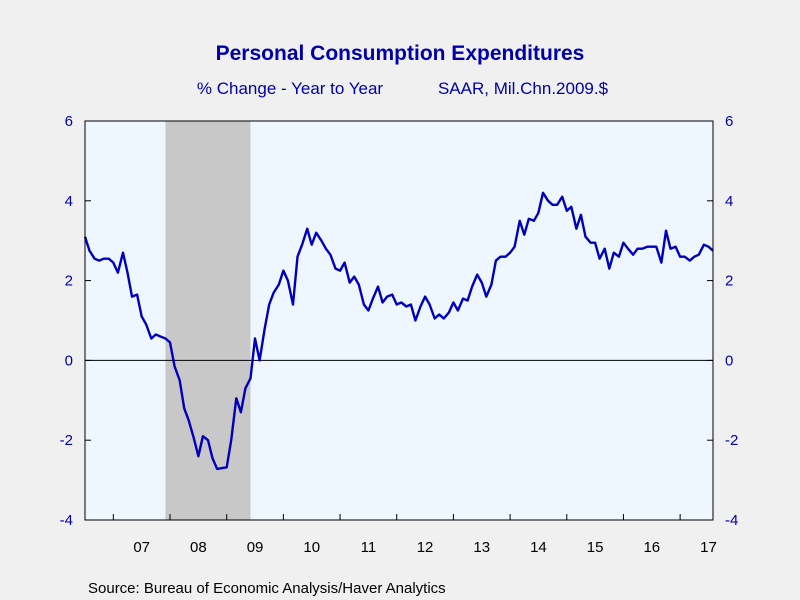  What do you see at coordinates (595, 547) in the screenshot?
I see `x-tick-label: 15` at bounding box center [595, 547].